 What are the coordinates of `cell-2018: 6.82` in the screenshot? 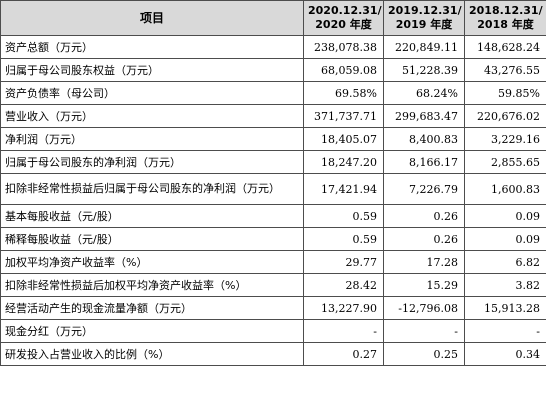 It's located at (505, 262).